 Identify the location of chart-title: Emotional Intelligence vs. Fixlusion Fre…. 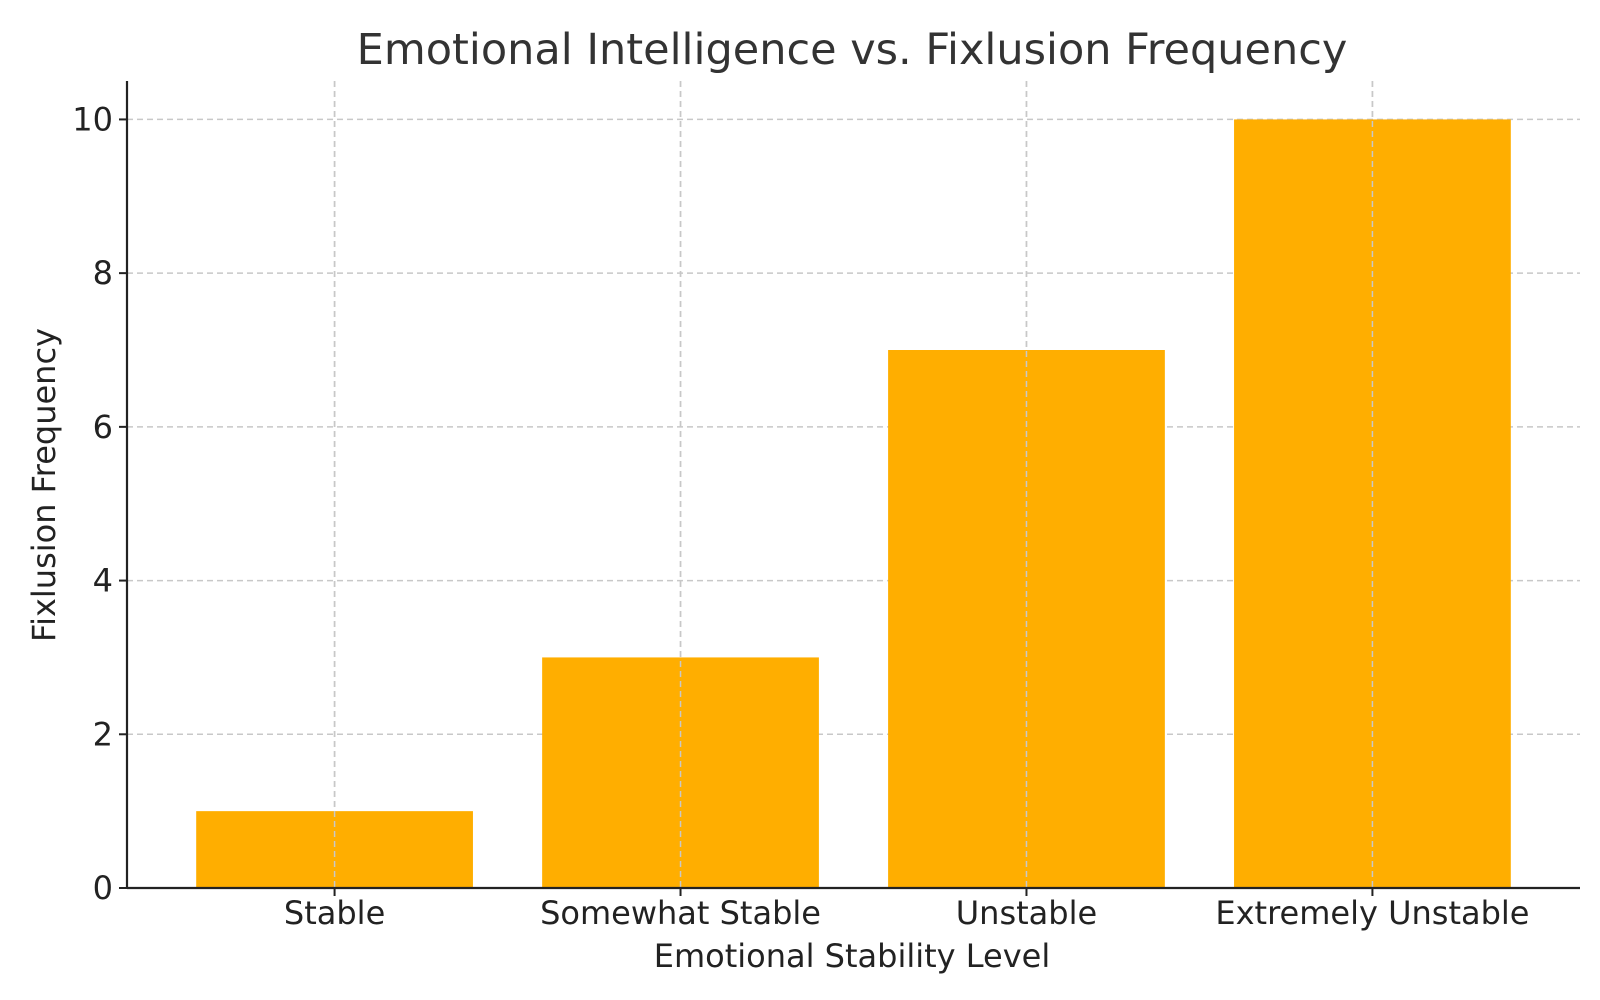
(852, 50).